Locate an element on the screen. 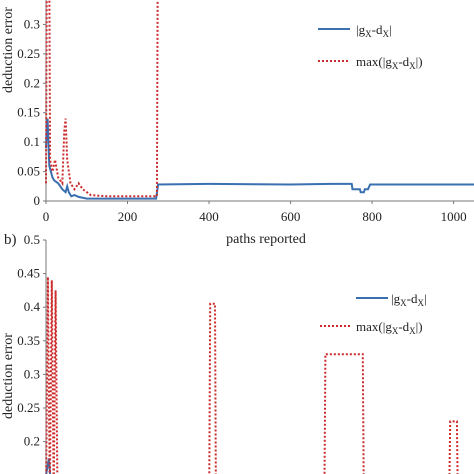  panel-a-y-ticks: 0 0.05 0.1 0.15 0.2 0.25 0.3 is located at coordinates (31, 112).